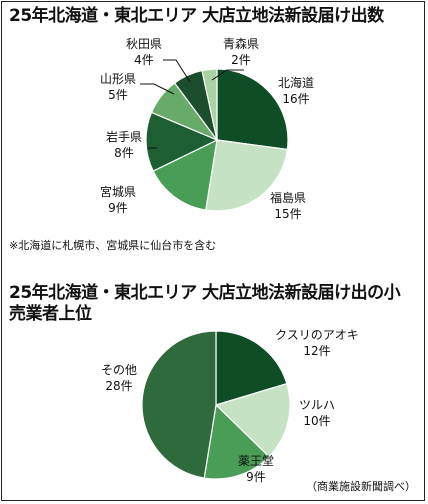 This screenshot has height=504, width=428. I want to click on chart2-slice-2-name-label: 薬王堂, so click(256, 461).